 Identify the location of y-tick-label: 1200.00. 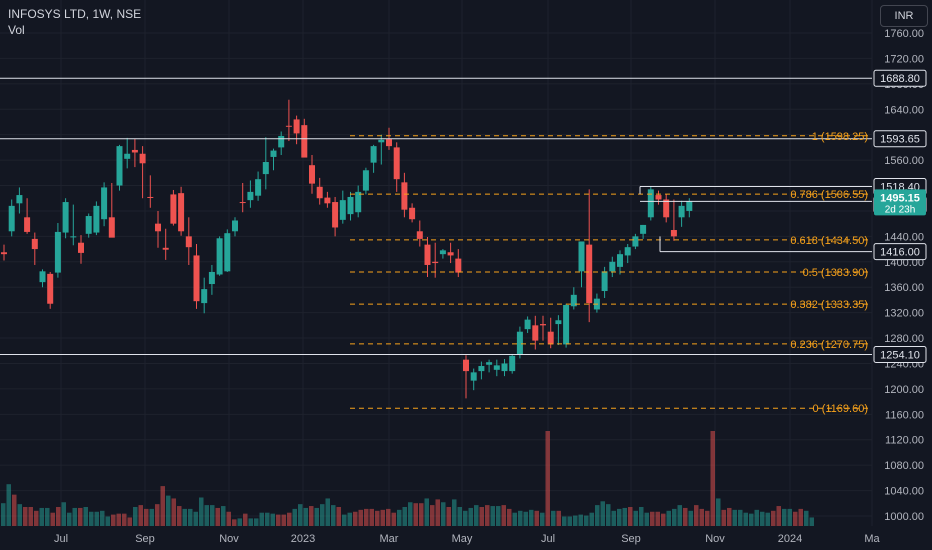
(904, 390).